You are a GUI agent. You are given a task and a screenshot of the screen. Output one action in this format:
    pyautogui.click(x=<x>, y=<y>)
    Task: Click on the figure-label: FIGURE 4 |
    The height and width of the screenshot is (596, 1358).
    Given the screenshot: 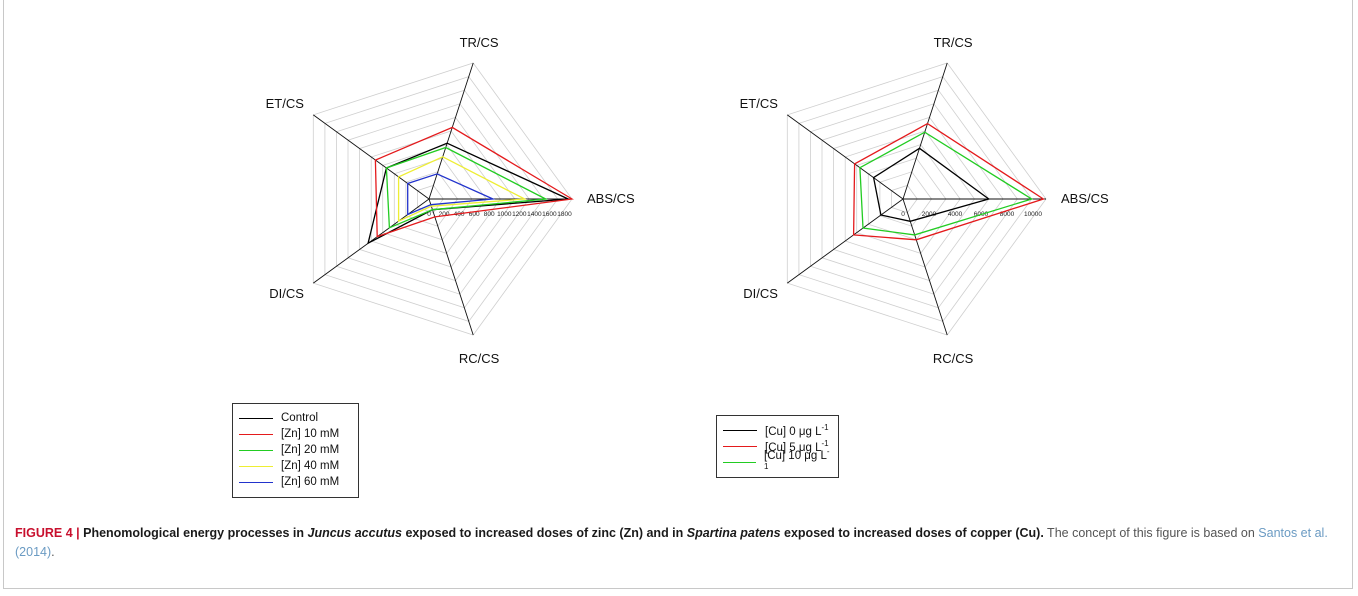 What is the action you would take?
    pyautogui.click(x=47, y=533)
    